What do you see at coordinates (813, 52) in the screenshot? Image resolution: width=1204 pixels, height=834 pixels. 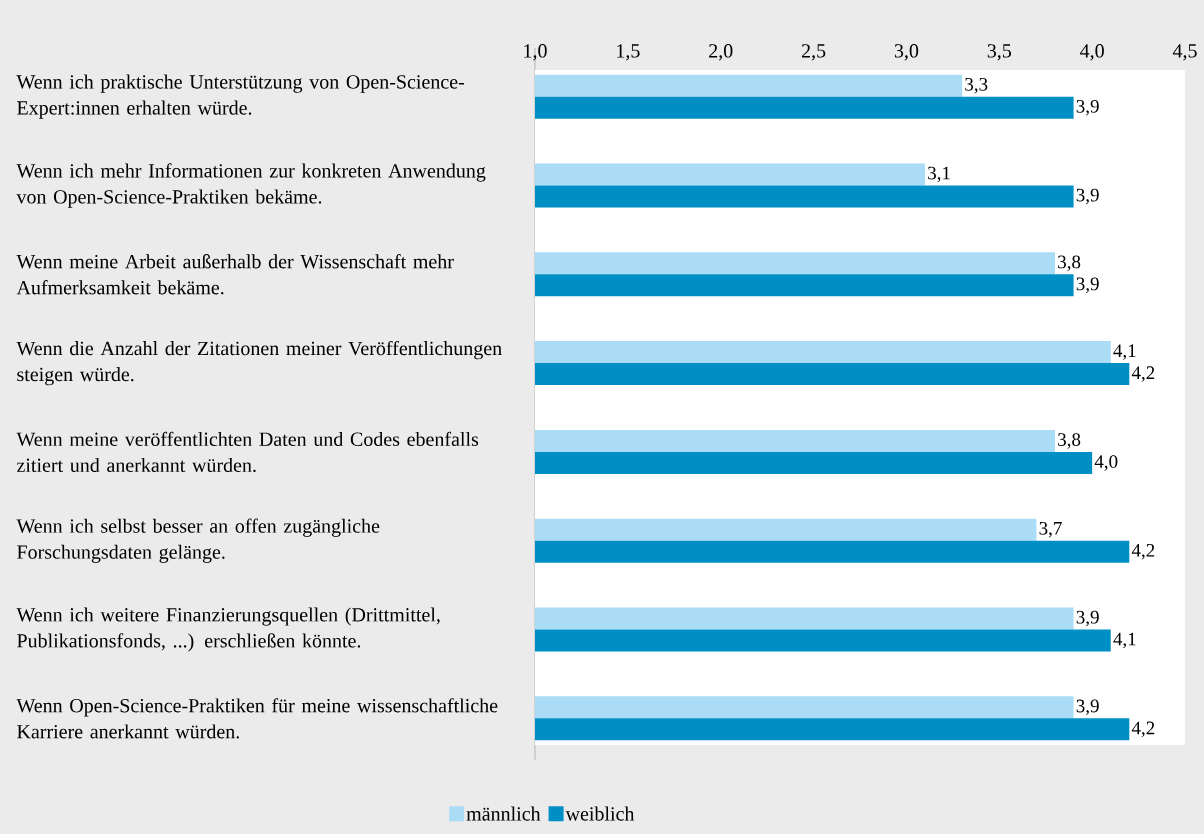 I see `x-tick-label: 2,5` at bounding box center [813, 52].